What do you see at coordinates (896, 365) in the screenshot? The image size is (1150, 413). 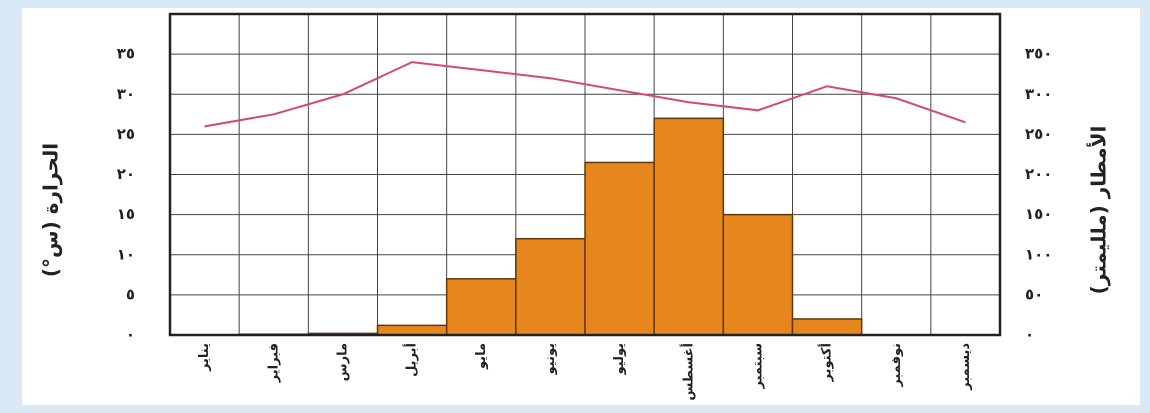 I see `x-tick-label: نوفمبر` at bounding box center [896, 365].